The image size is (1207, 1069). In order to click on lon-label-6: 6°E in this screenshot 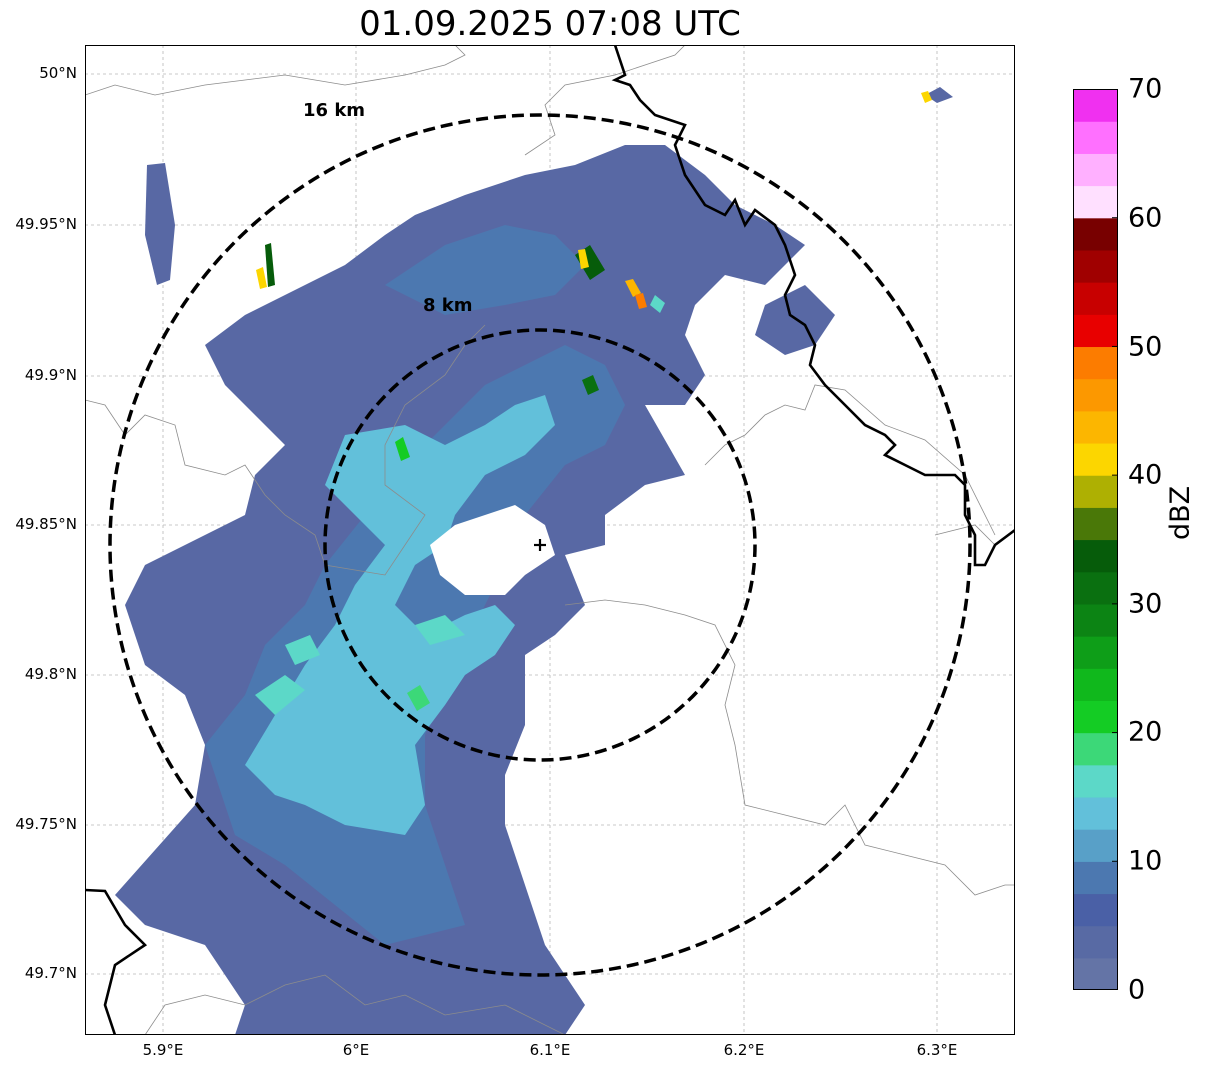, I will do `click(356, 1050)`.